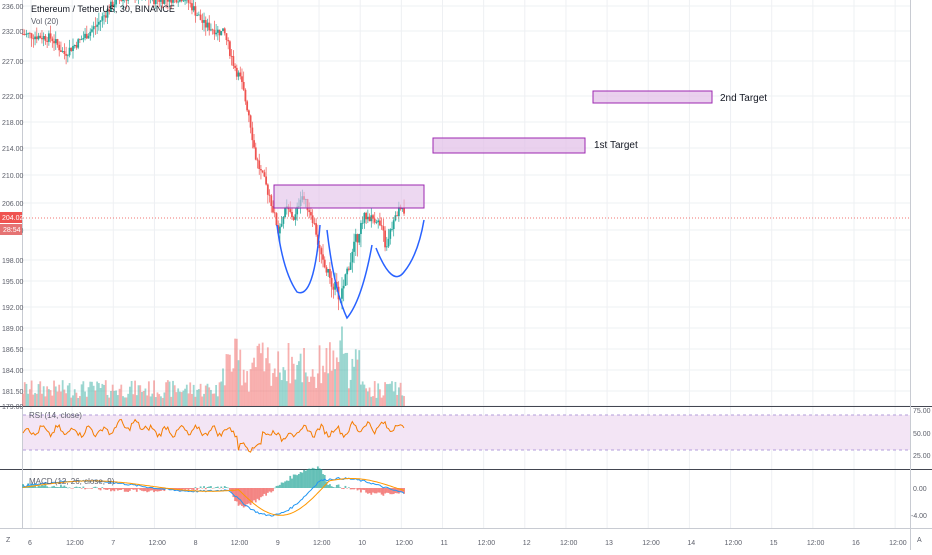 The height and width of the screenshot is (555, 932). Describe the element at coordinates (298, 259) in the screenshot. I see `left-shoulder-curve` at that location.